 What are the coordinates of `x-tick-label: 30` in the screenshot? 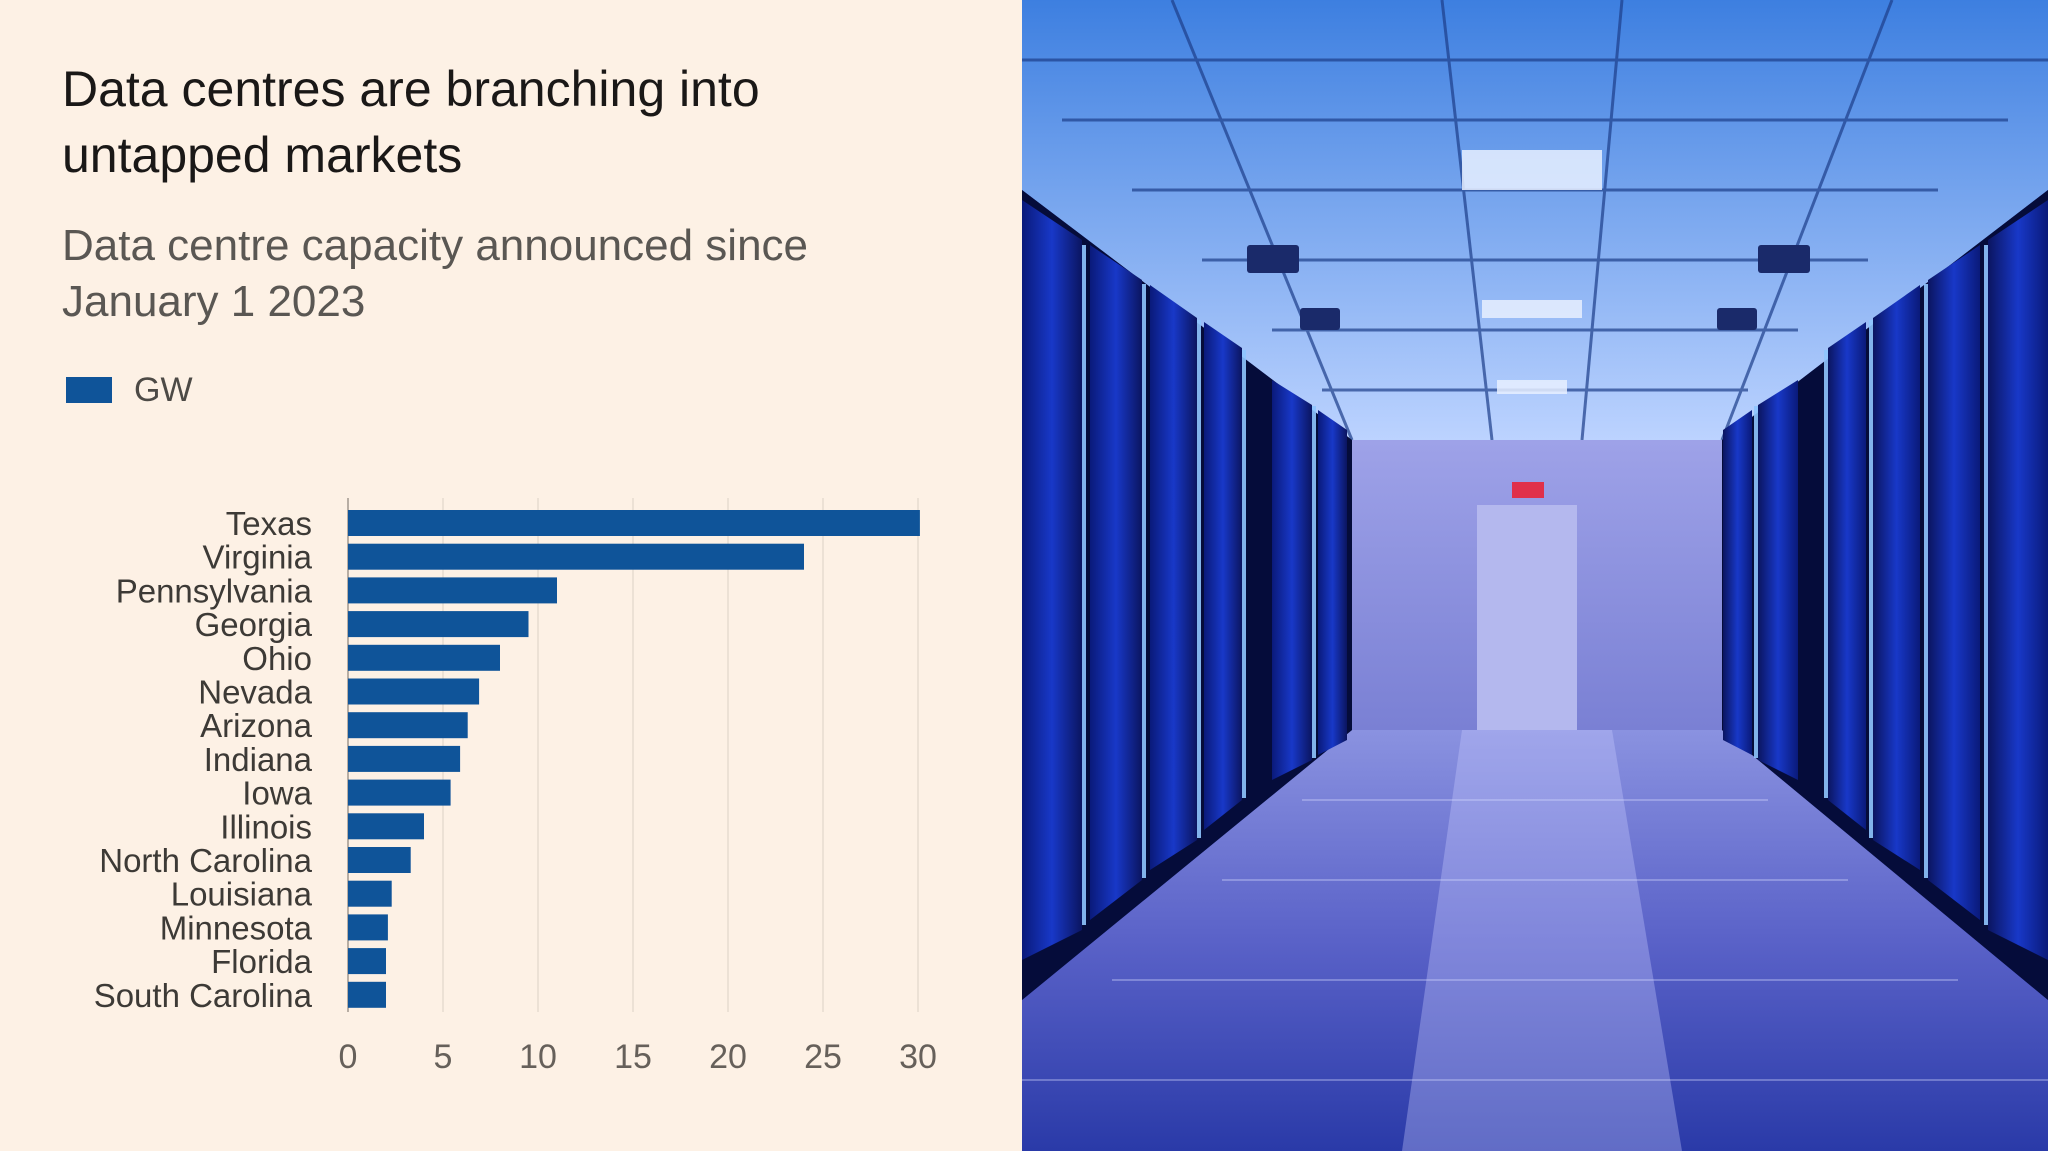 It's located at (918, 1057).